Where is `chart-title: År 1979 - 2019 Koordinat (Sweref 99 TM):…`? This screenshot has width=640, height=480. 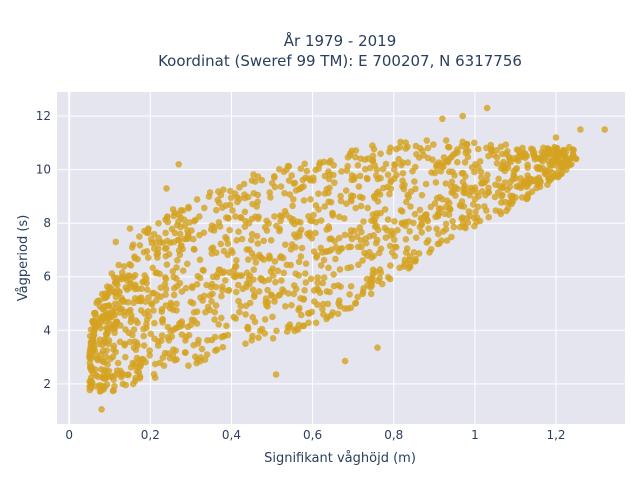
chart-title: År 1979 - 2019 Koordinat (Sweref 99 TM):… is located at coordinates (340, 50).